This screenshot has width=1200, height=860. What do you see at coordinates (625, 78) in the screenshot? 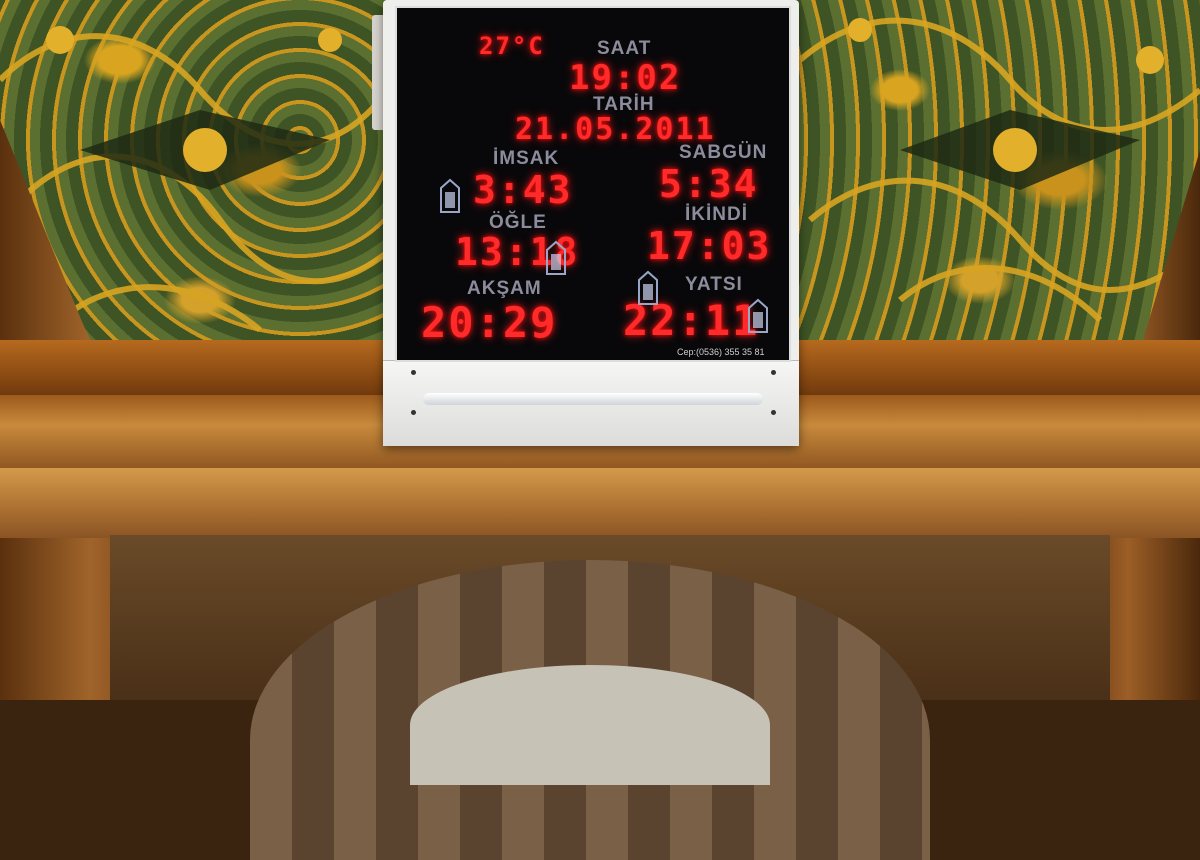
I see `current-time: 19:02` at bounding box center [625, 78].